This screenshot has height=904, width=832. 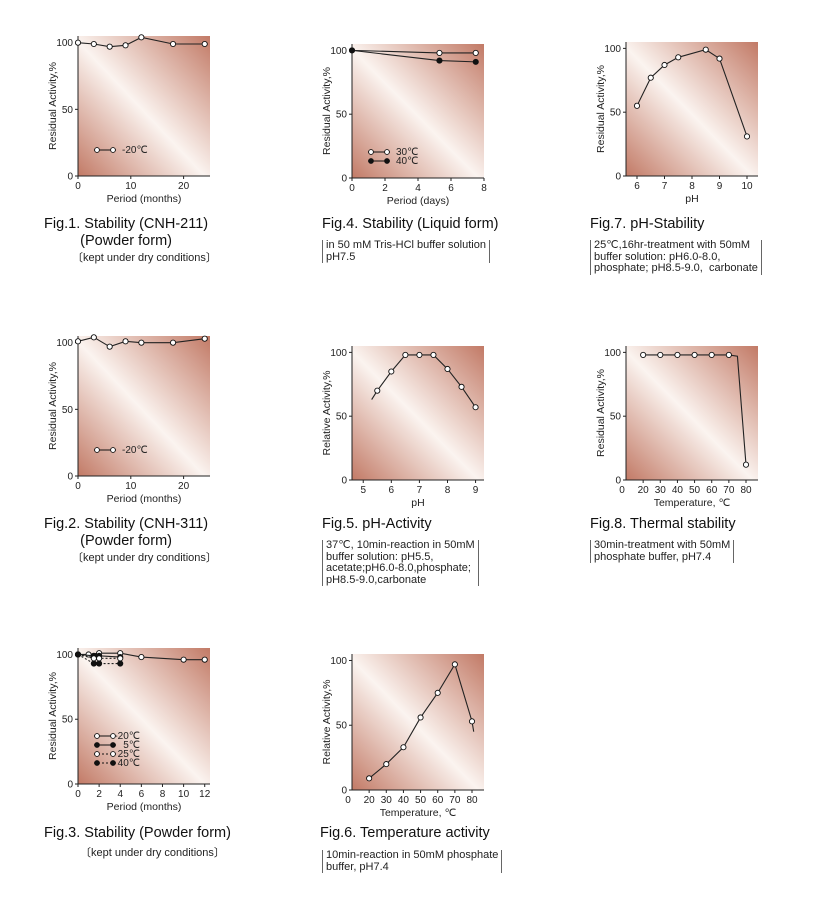 I want to click on x-tick-label: 40, so click(x=404, y=800).